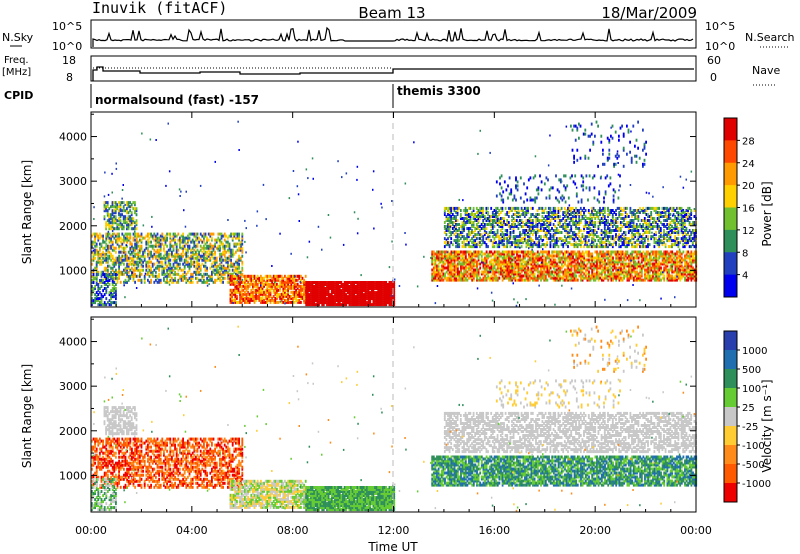 This screenshot has height=554, width=800. What do you see at coordinates (766, 70) in the screenshot?
I see `nave-label: Nave` at bounding box center [766, 70].